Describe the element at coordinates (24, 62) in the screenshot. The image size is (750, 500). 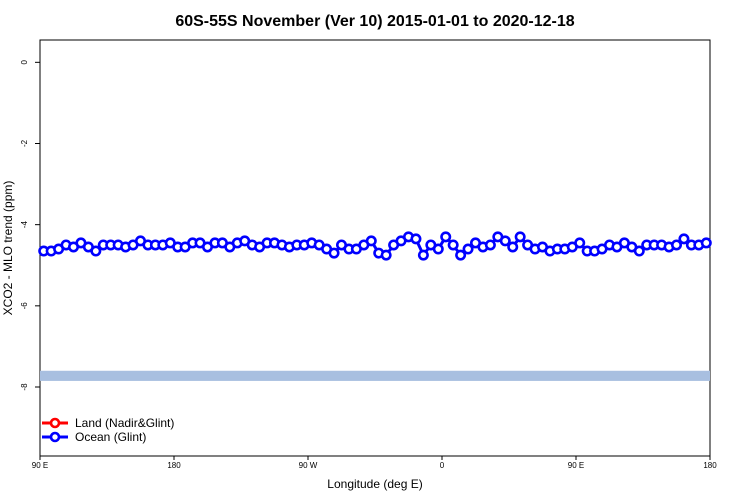
I see `y-tick-label: 0` at that location.